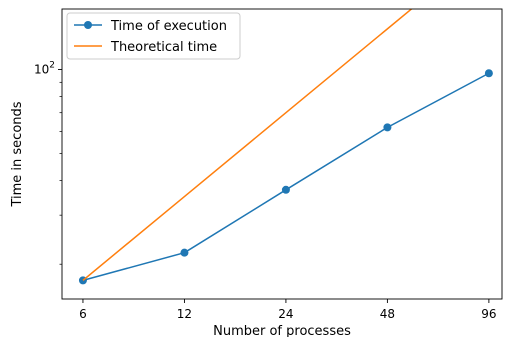  I want to click on legend: Time of execution Theoretical time, so click(153, 36).